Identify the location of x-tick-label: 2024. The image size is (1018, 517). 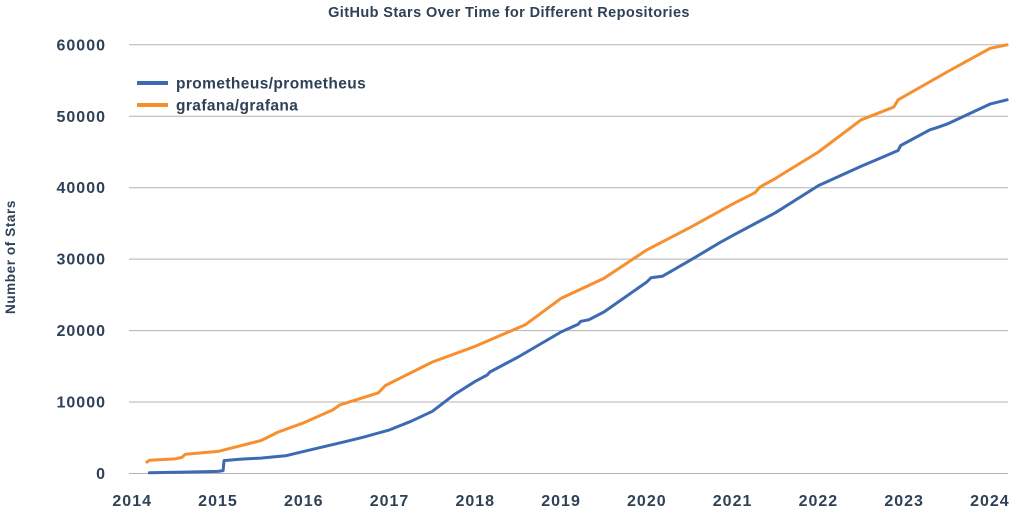
(990, 501).